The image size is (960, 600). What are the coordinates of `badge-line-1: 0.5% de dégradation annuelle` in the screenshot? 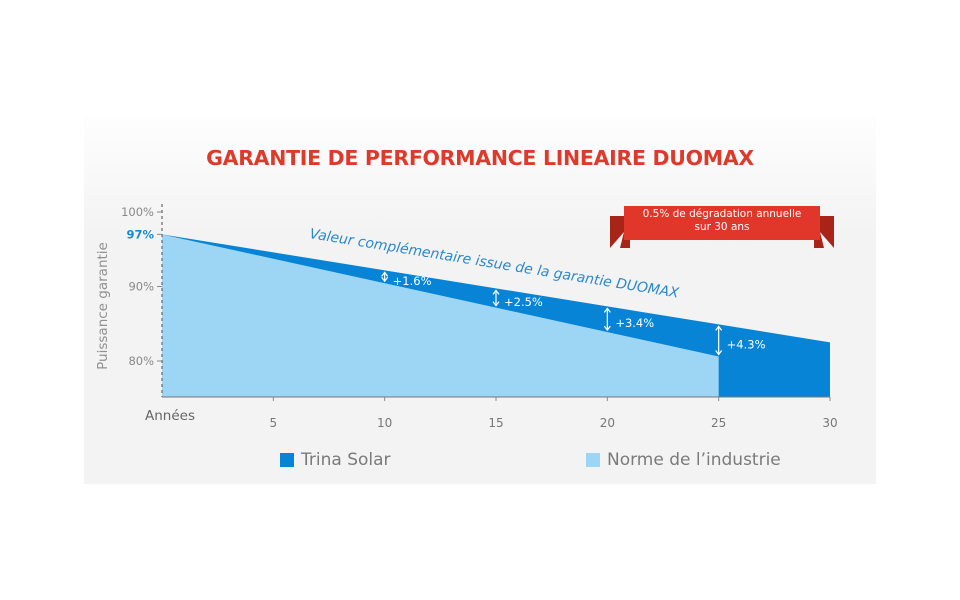 It's located at (722, 214).